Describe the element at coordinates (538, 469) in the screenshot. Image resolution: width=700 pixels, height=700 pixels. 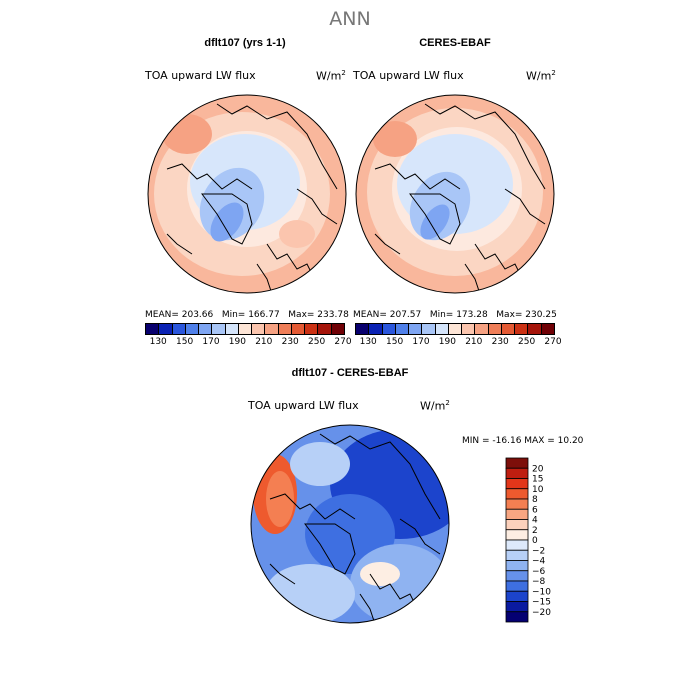
I see `diff-colorbar-tick-label: 20` at that location.